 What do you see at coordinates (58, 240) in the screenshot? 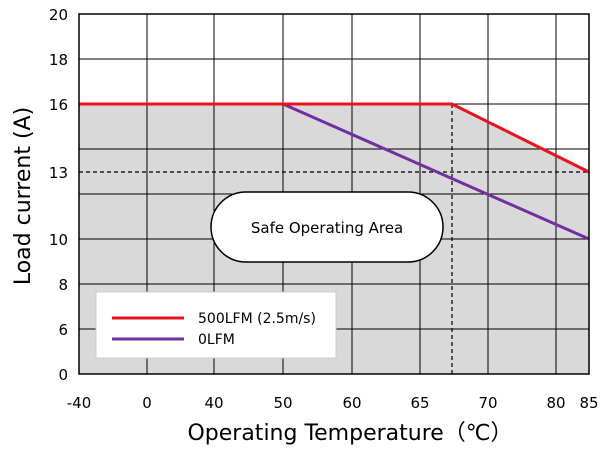
I see `y-tick-label: 10` at bounding box center [58, 240].